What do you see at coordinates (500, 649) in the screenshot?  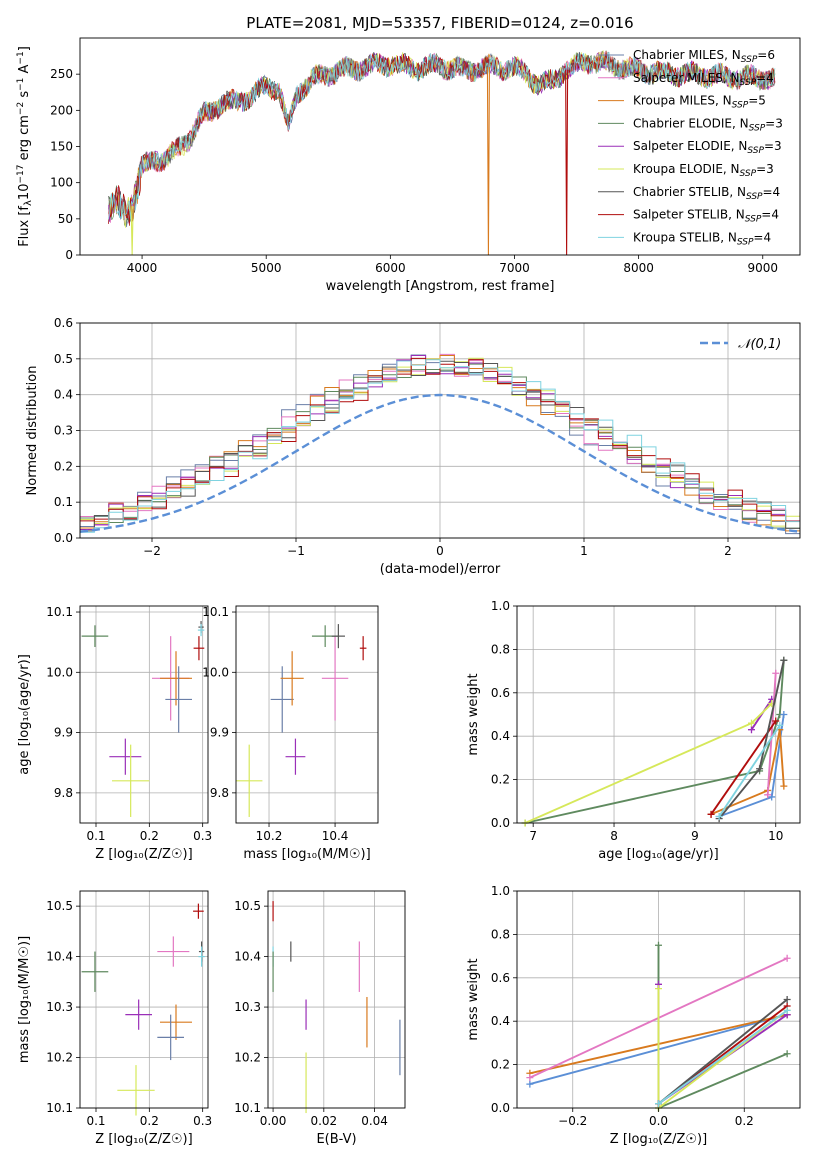 I see `mass_weight_vs_age-ytick-label: 0.8` at bounding box center [500, 649].